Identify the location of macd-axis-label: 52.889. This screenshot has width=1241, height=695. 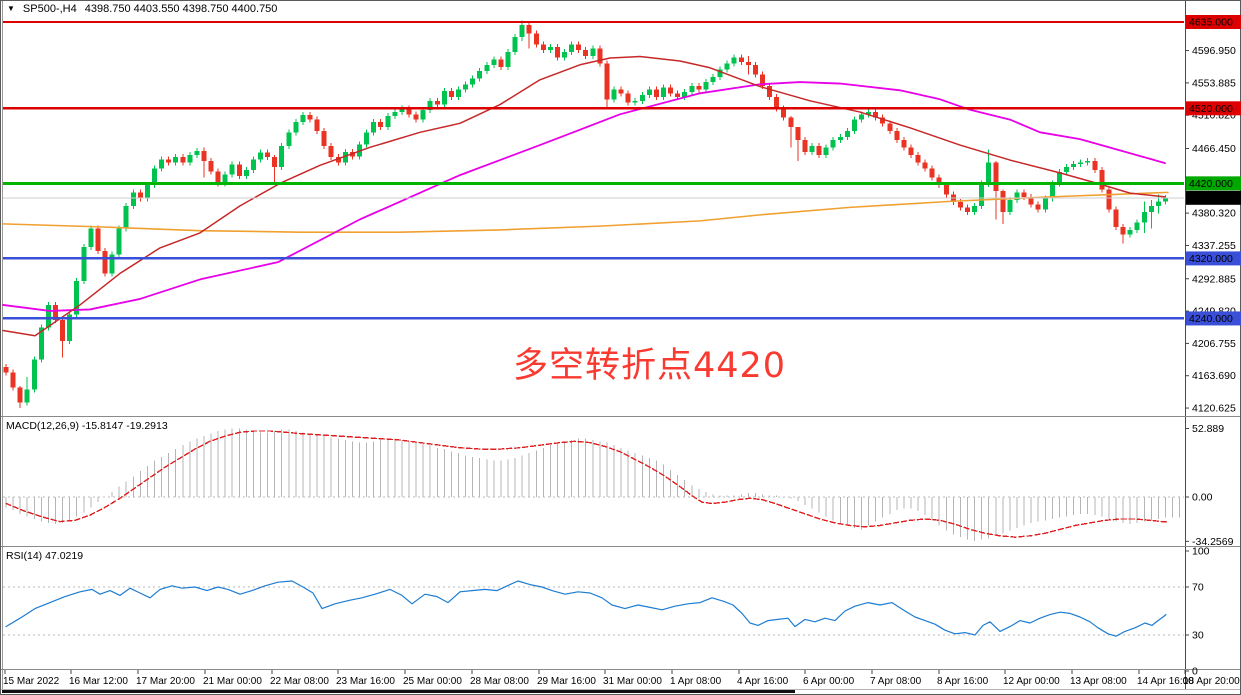
(1208, 429).